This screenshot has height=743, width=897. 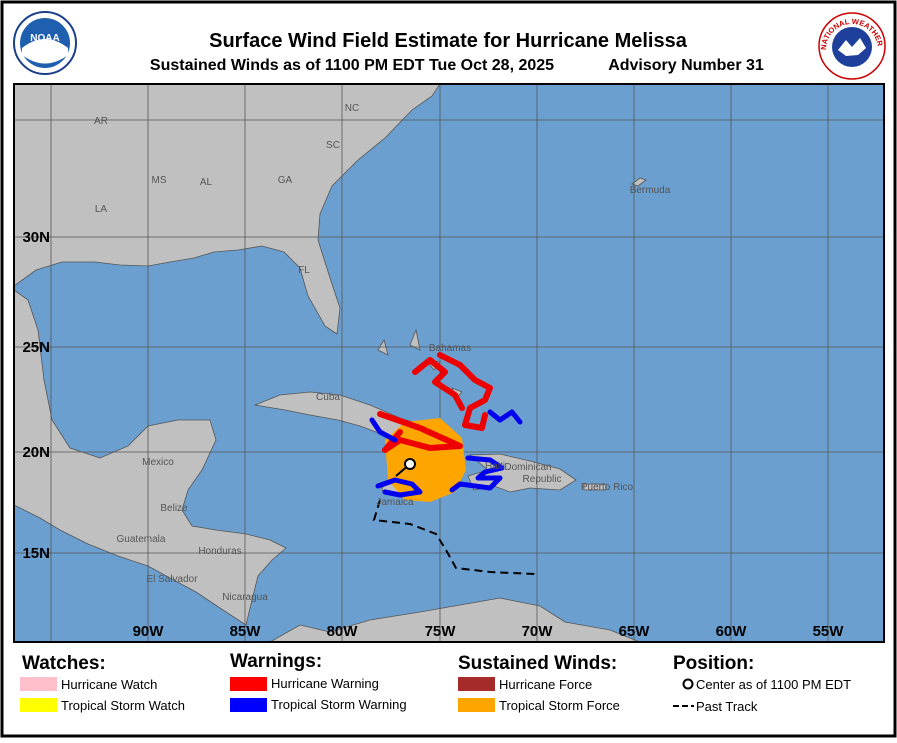 I want to click on legend-heading: Watches:, so click(x=64, y=663).